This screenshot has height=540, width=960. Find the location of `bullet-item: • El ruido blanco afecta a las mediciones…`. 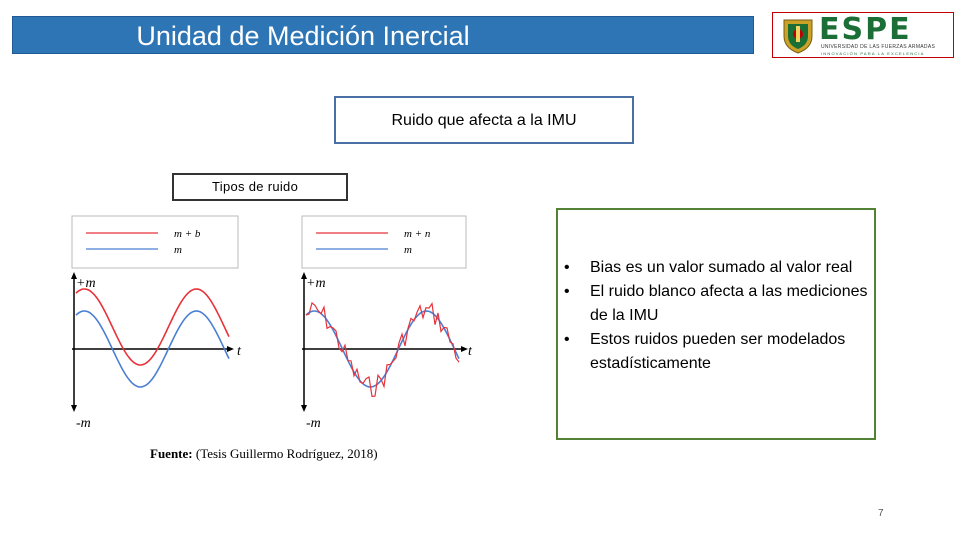

bullet-item: • El ruido blanco afecta a las mediciones… is located at coordinates (713, 304).